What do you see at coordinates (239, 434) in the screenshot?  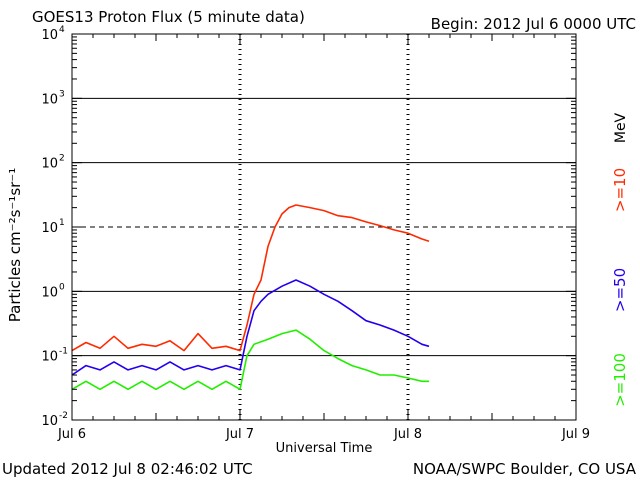 I see `x-tick-label: Jul 7` at bounding box center [239, 434].